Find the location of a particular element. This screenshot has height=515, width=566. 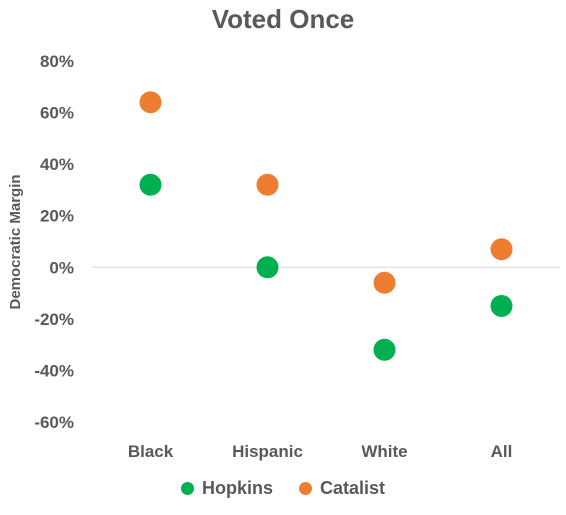

legend-item-catalist: Catalist is located at coordinates (342, 488).